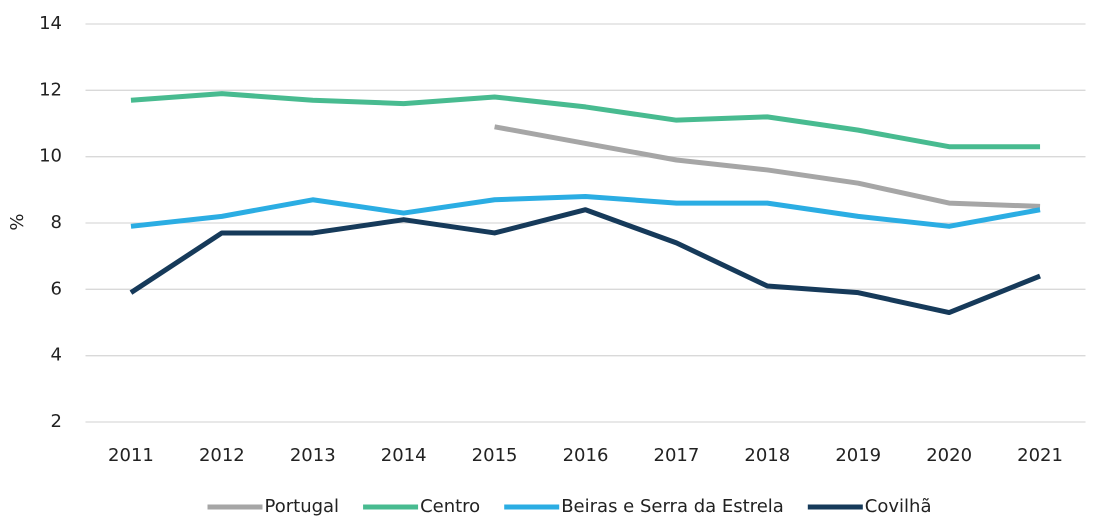 The height and width of the screenshot is (518, 1099). What do you see at coordinates (50, 89) in the screenshot?
I see `y-tick-label: 12` at bounding box center [50, 89].